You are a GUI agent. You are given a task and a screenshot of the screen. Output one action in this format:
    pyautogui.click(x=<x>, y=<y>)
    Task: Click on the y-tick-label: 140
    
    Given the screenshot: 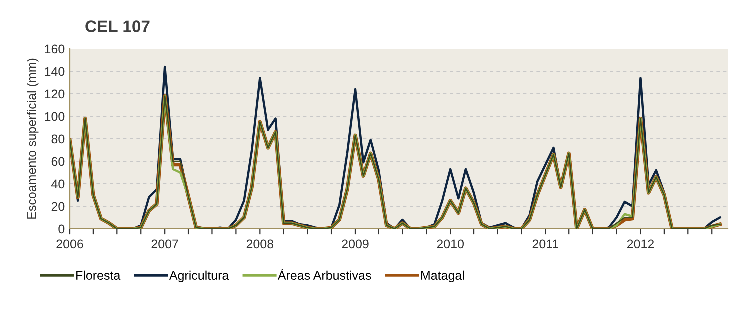 What is the action you would take?
    pyautogui.click(x=55, y=71)
    